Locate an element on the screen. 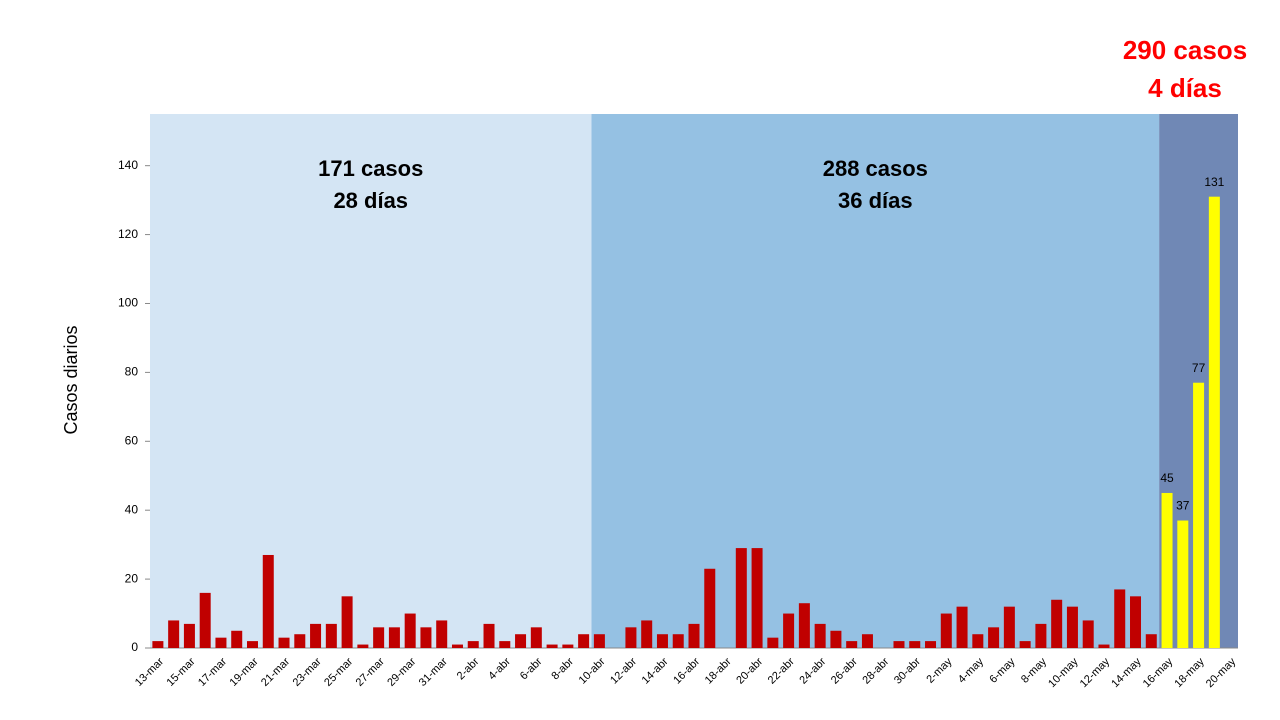 Image resolution: width=1280 pixels, height=720 pixels. x-tick-label: 26-abr is located at coordinates (844, 670).